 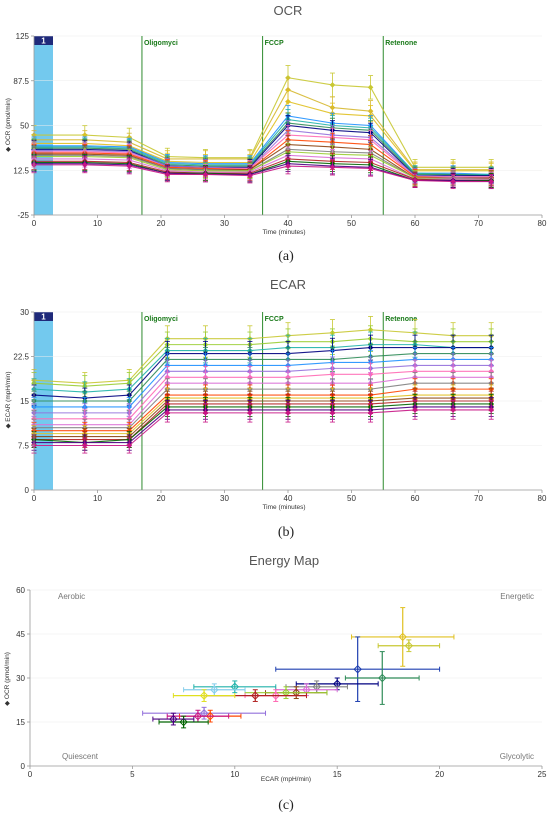 I want to click on chart-title: OCR, so click(x=288, y=10).